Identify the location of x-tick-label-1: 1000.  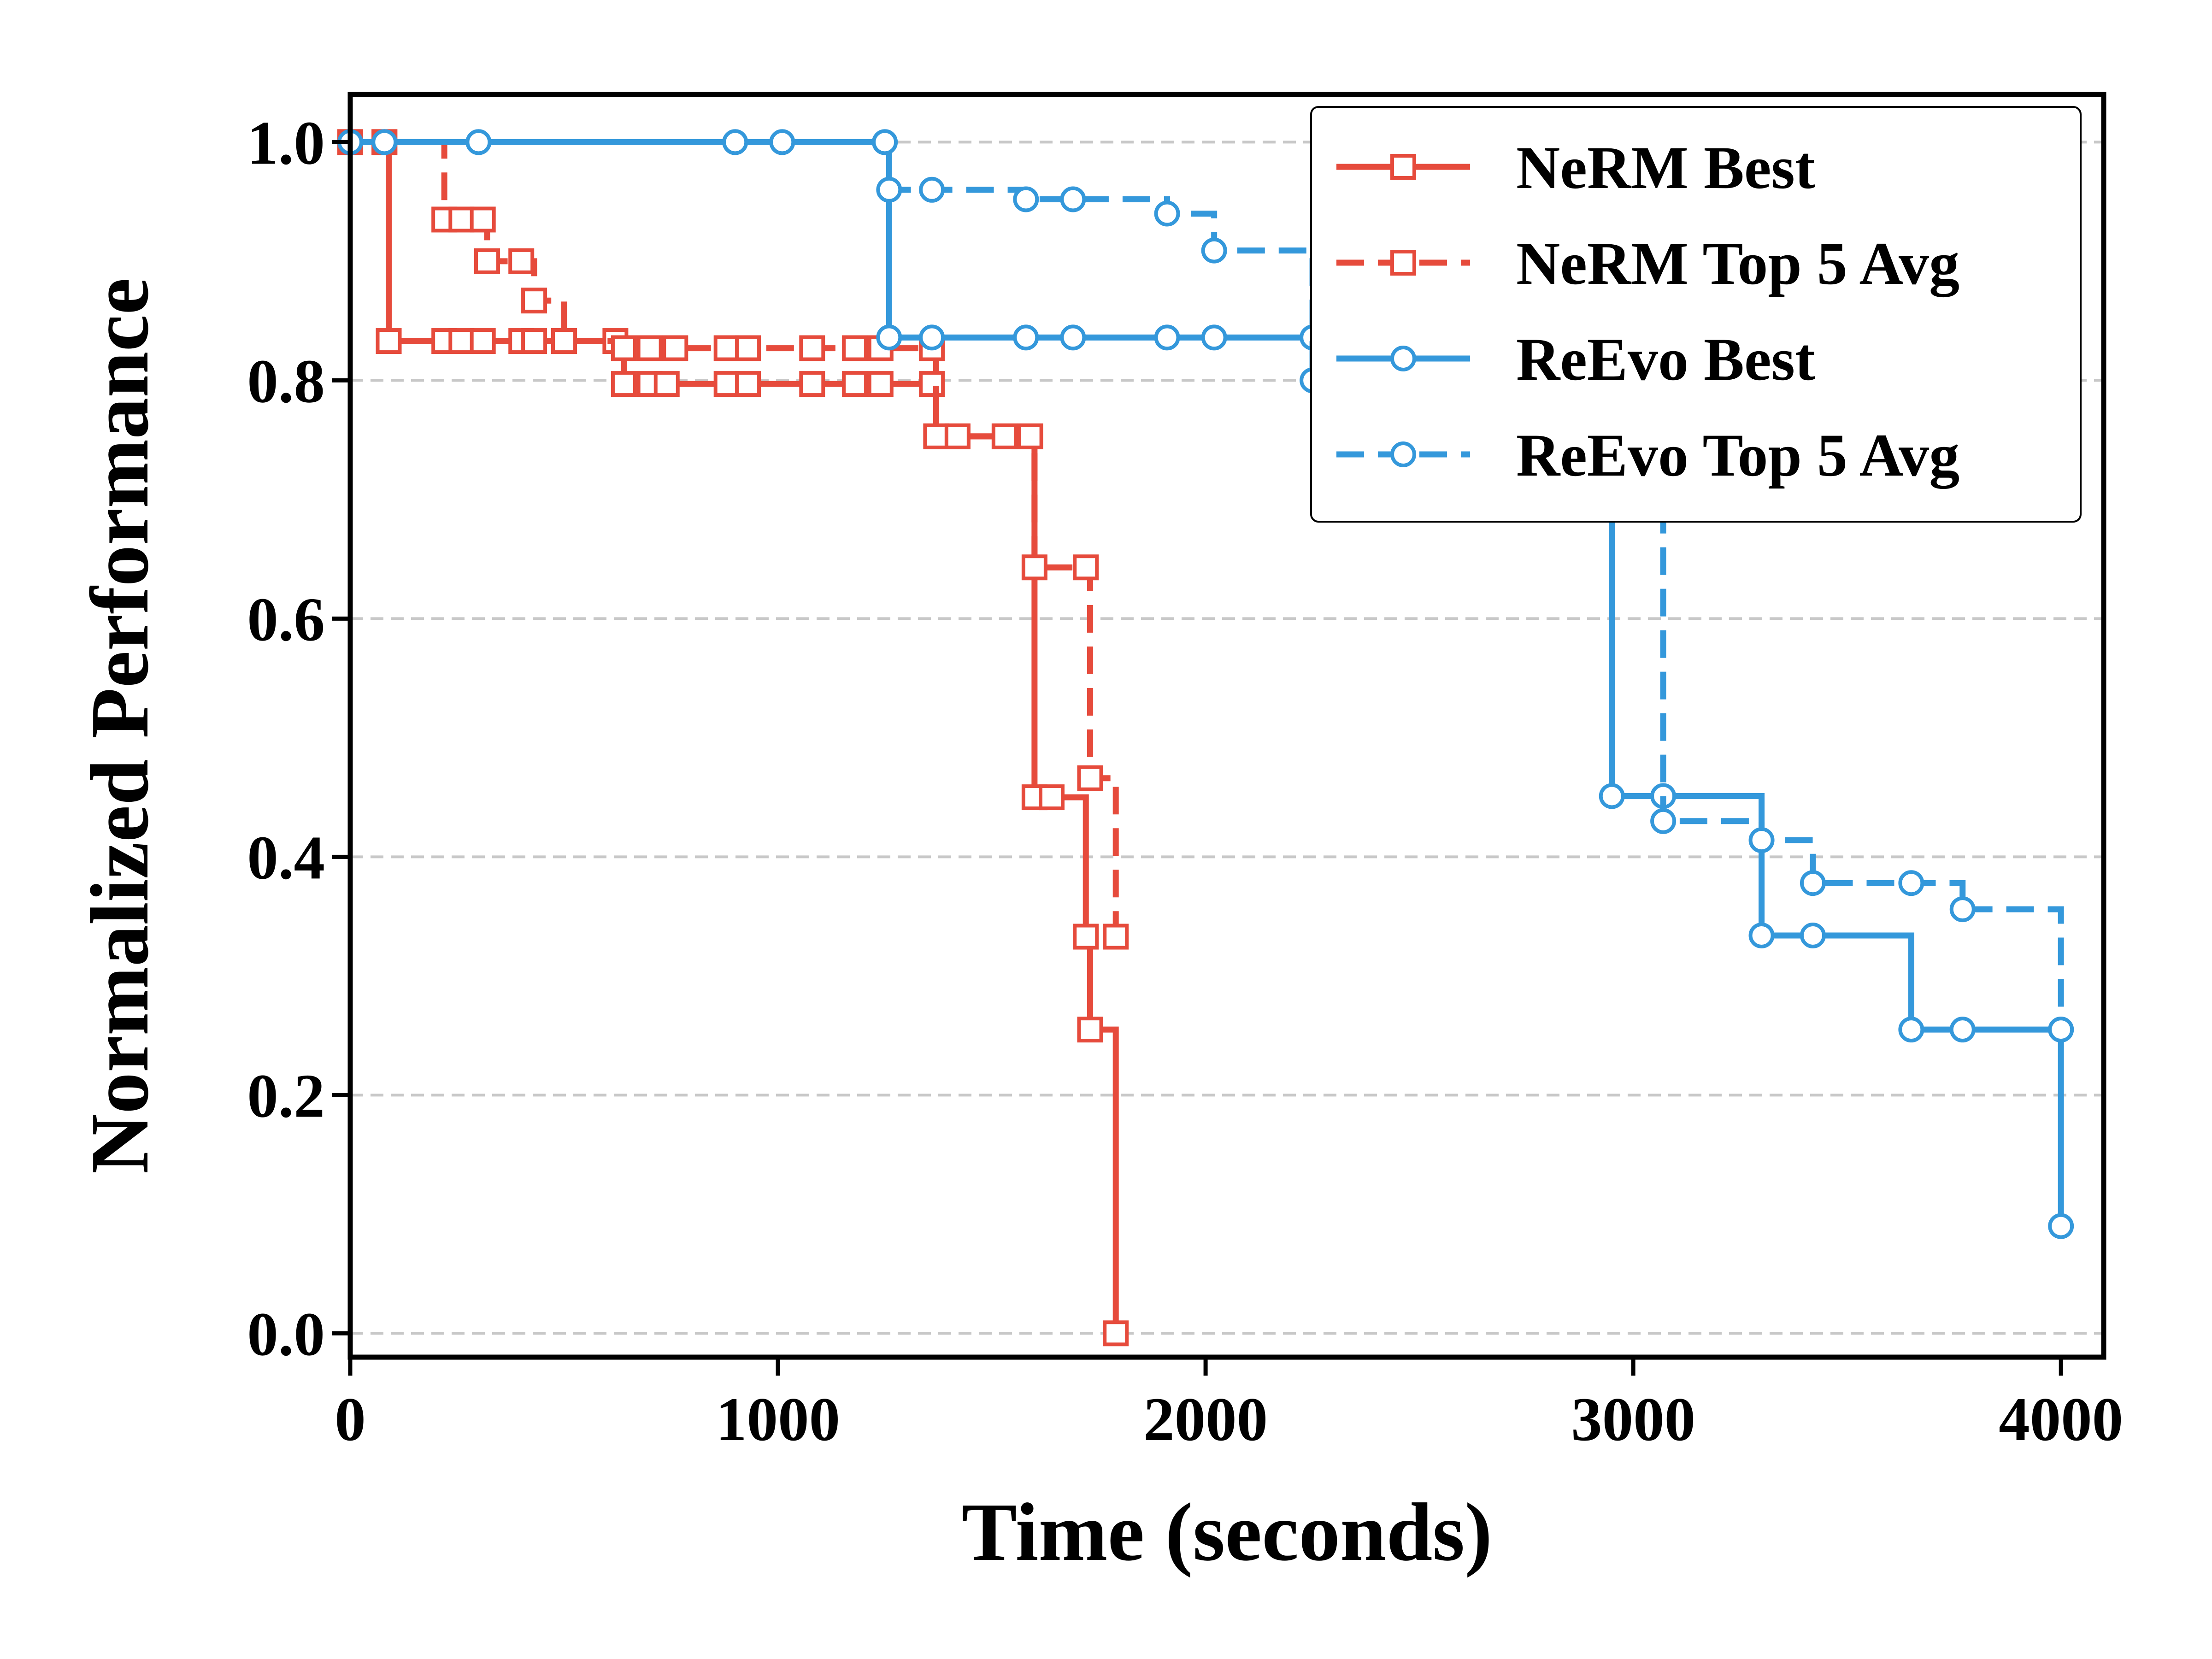
(778, 1419).